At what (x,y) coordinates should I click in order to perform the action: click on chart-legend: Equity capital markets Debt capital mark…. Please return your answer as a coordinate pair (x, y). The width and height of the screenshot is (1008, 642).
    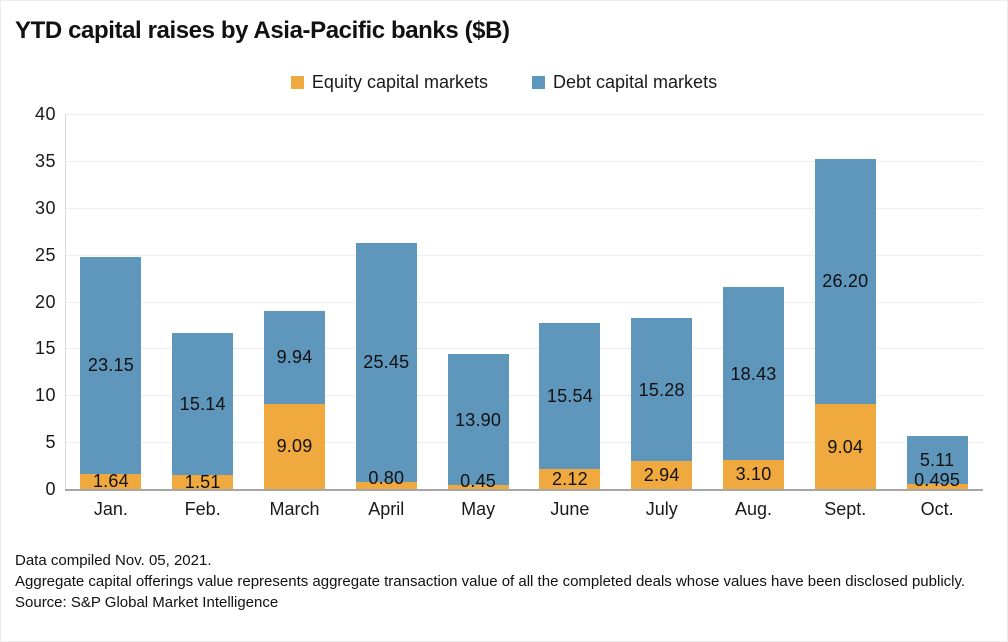
    Looking at the image, I should click on (504, 82).